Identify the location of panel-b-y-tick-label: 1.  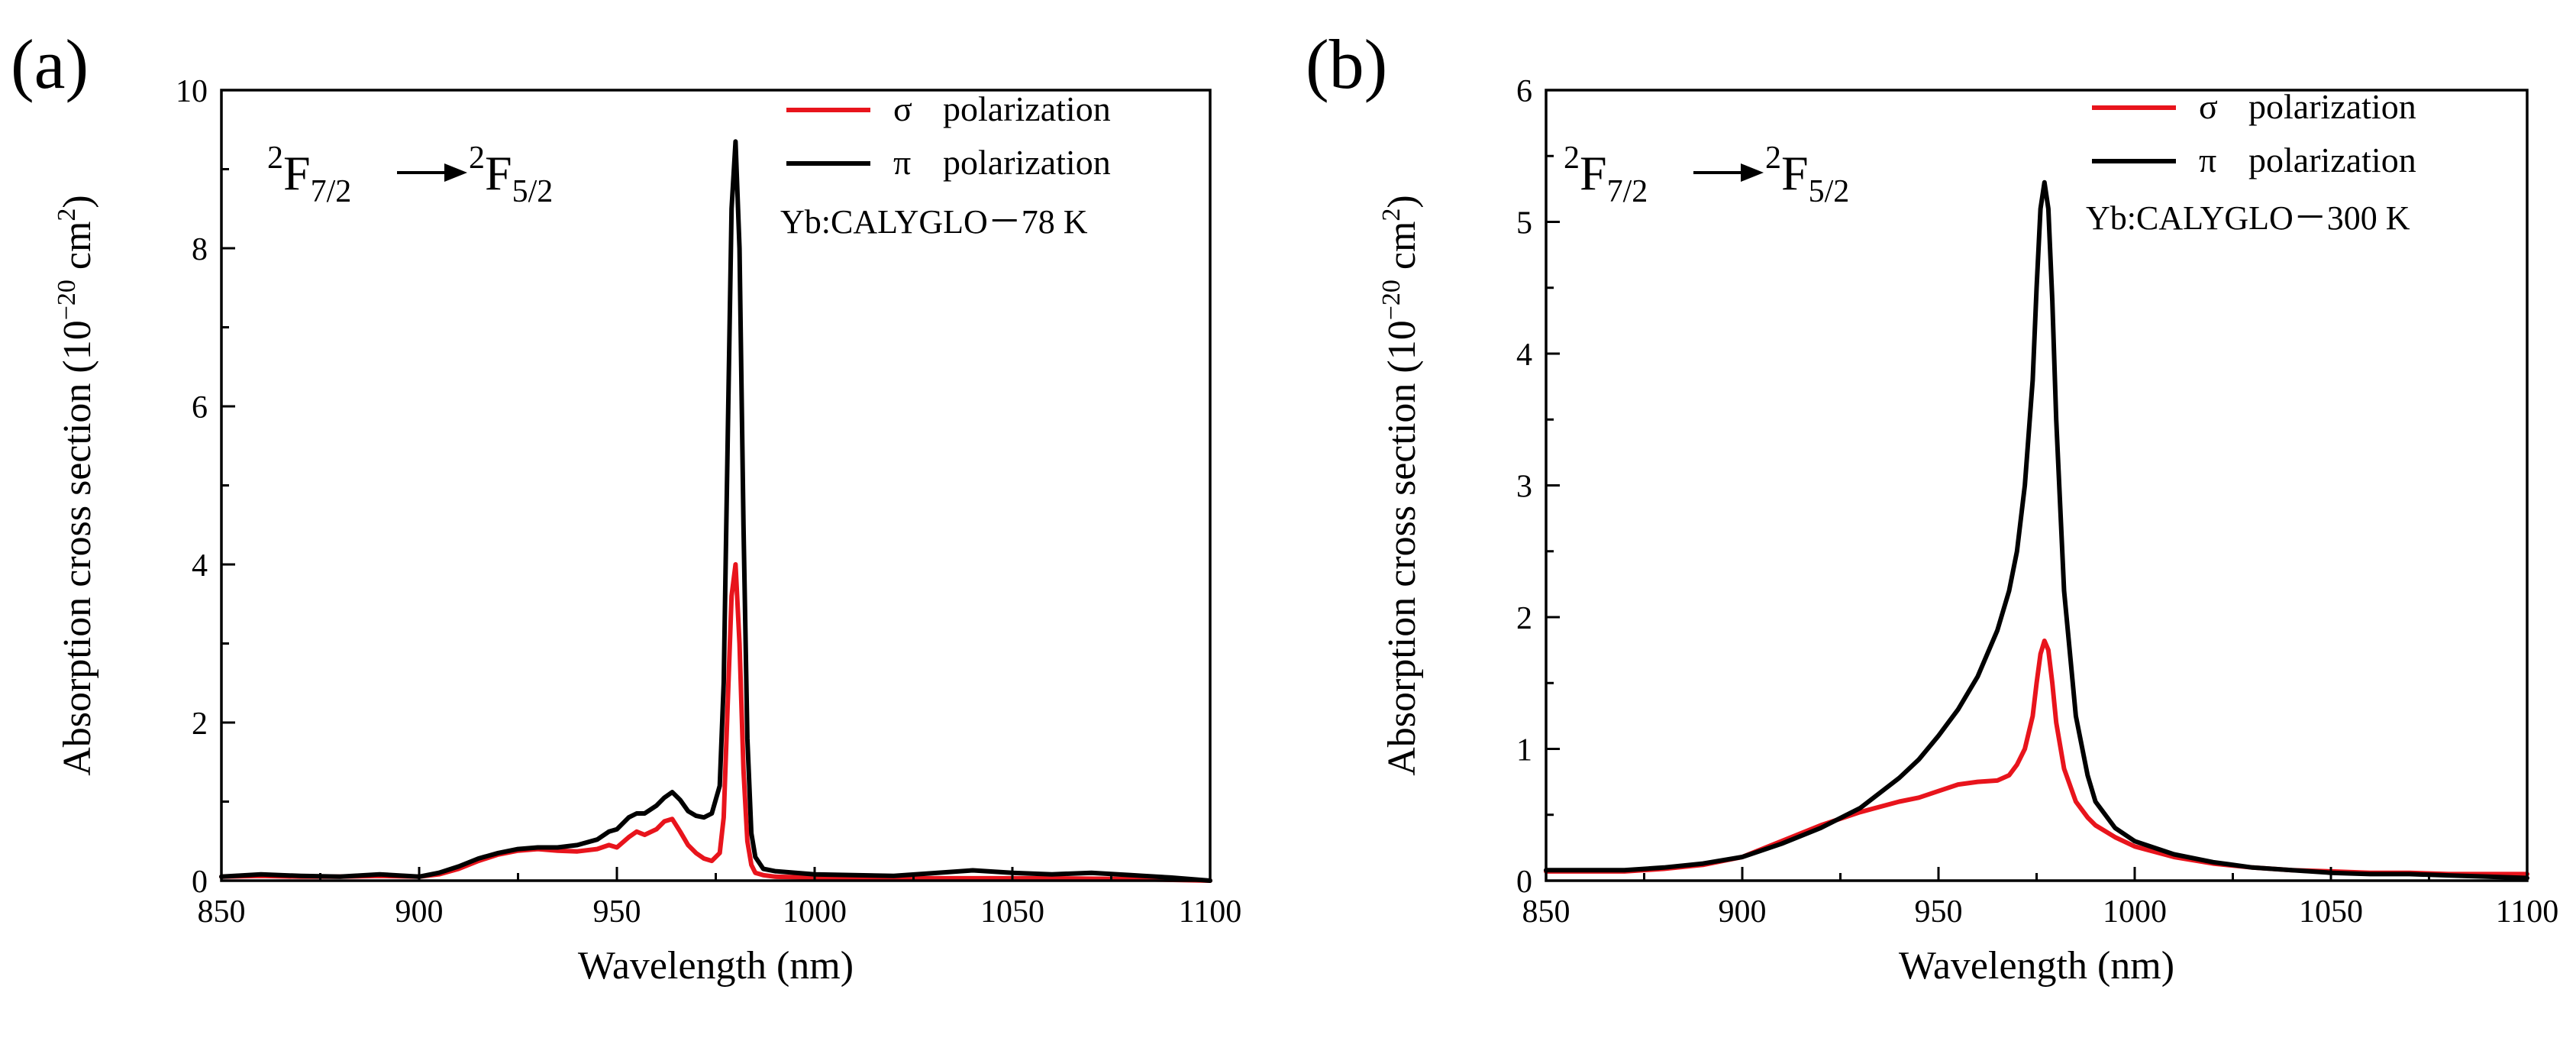
(1524, 751).